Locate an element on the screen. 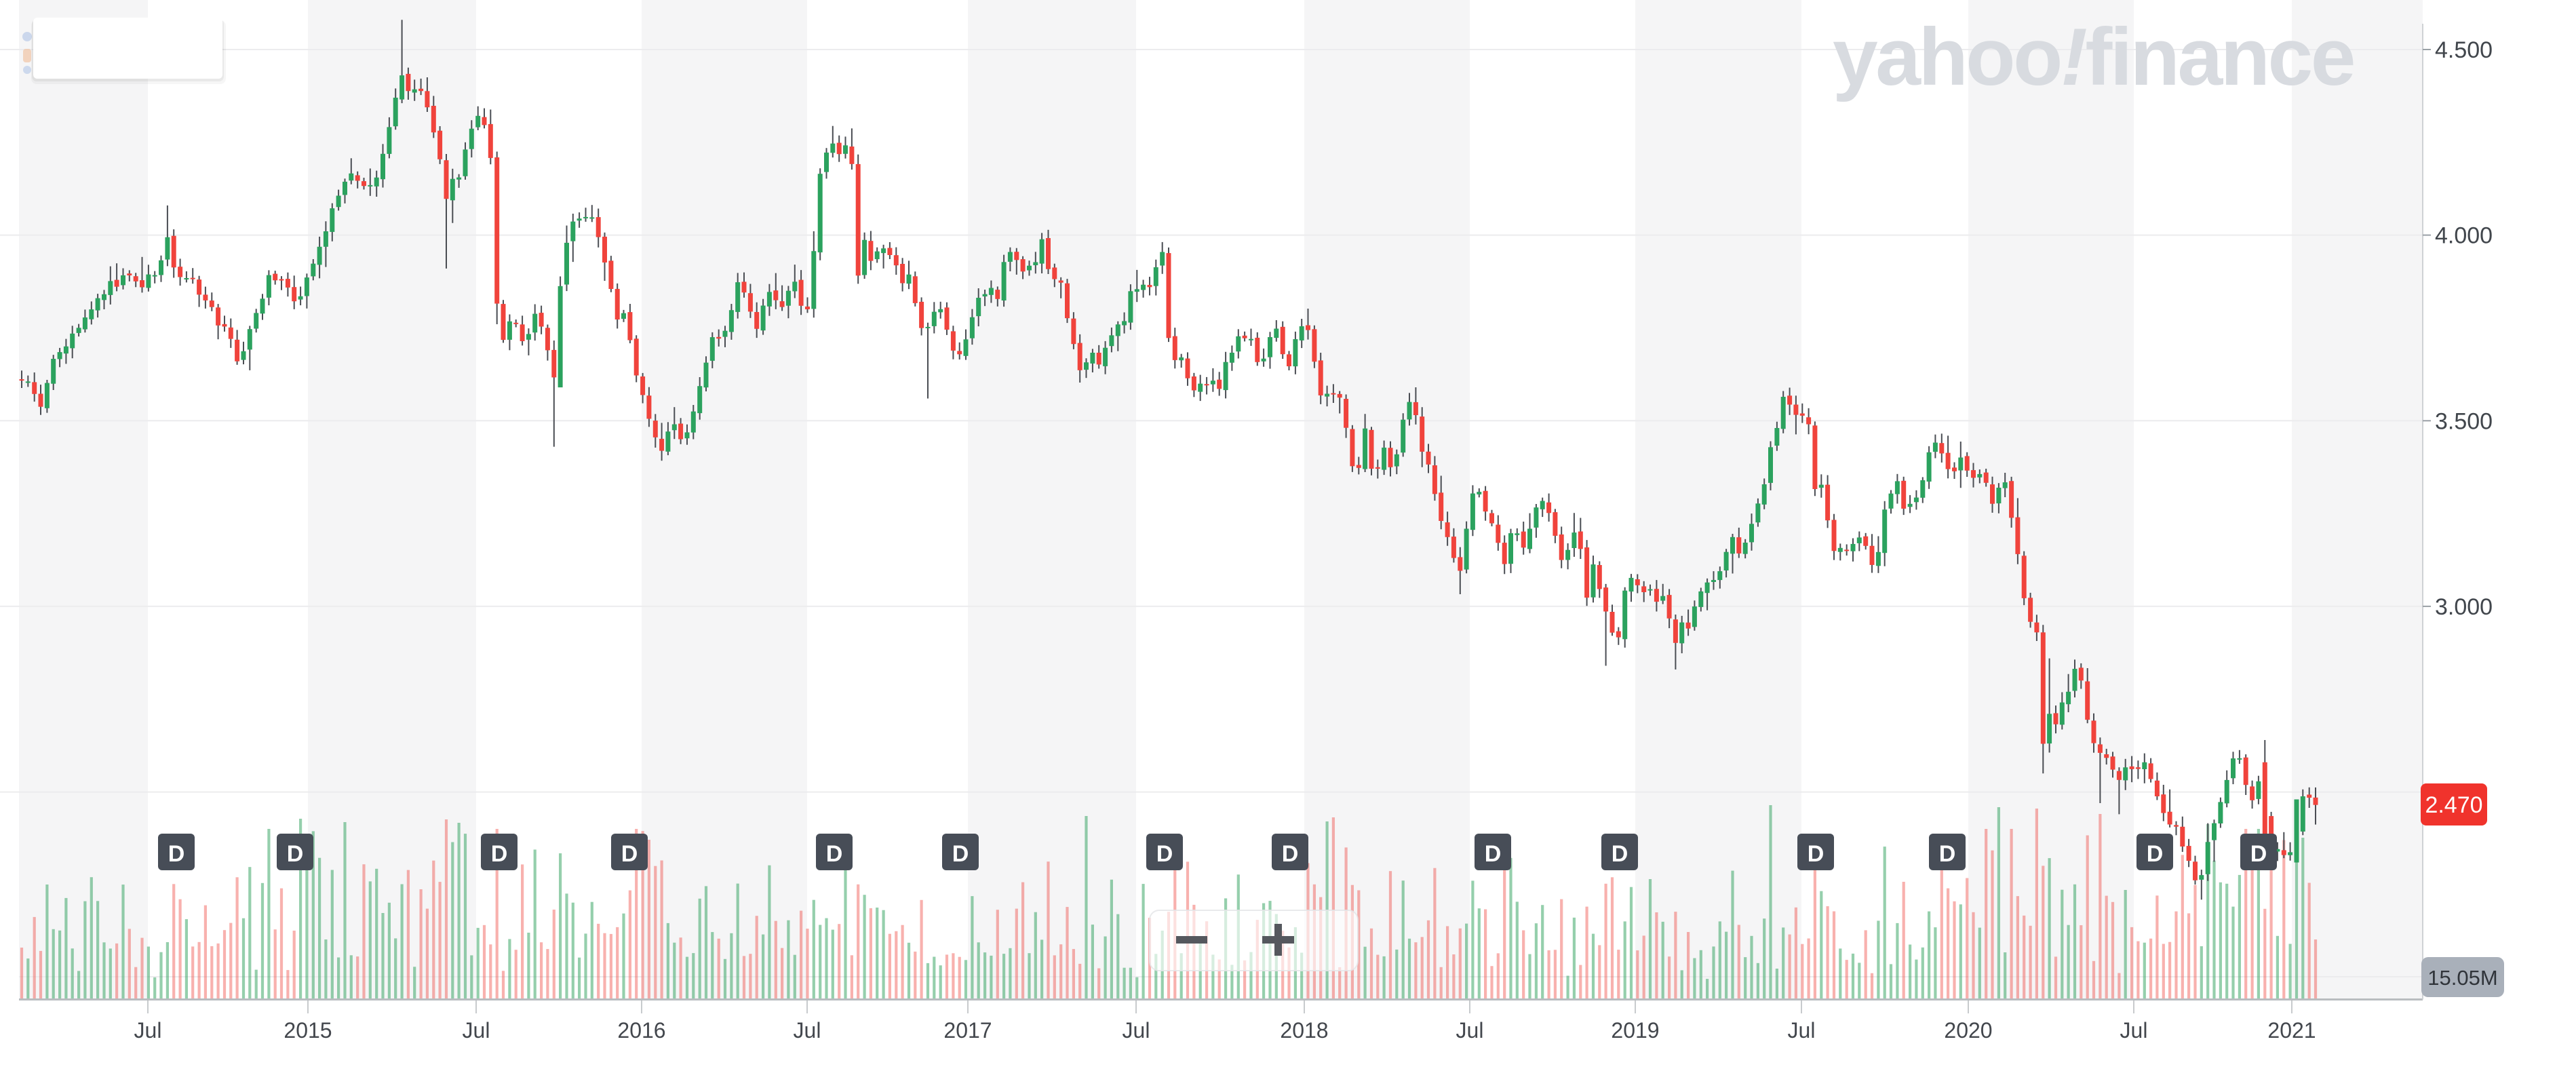  svg-text: 4.500 is located at coordinates (2464, 50).